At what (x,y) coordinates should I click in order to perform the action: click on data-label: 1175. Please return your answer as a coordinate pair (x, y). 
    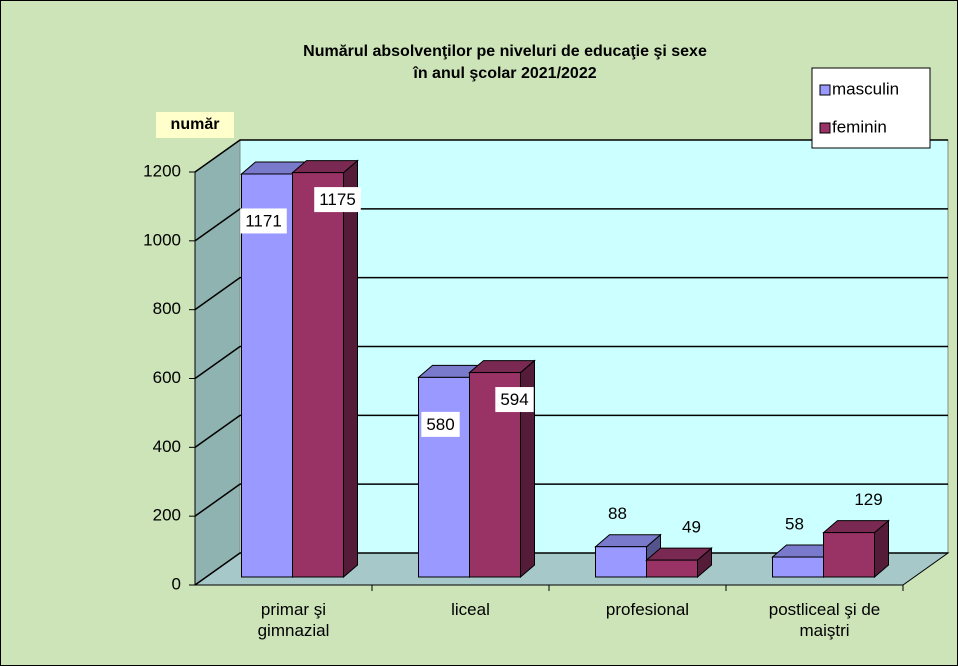
    Looking at the image, I should click on (337, 199).